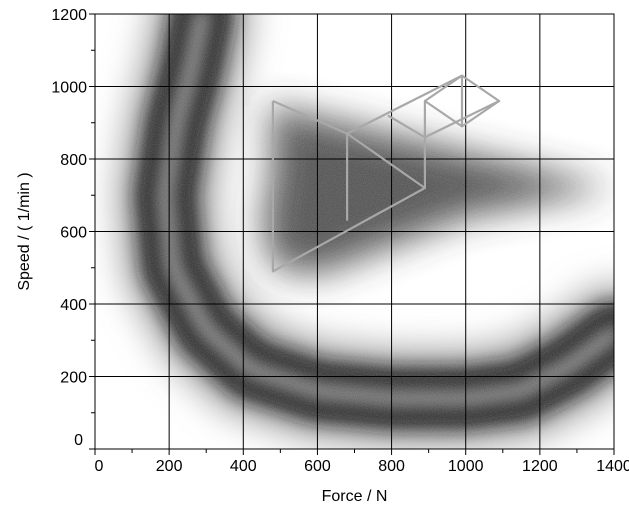 This screenshot has width=629, height=508. Describe the element at coordinates (24, 231) in the screenshot. I see `y-axis-title: Speed / ( 1/min )` at that location.